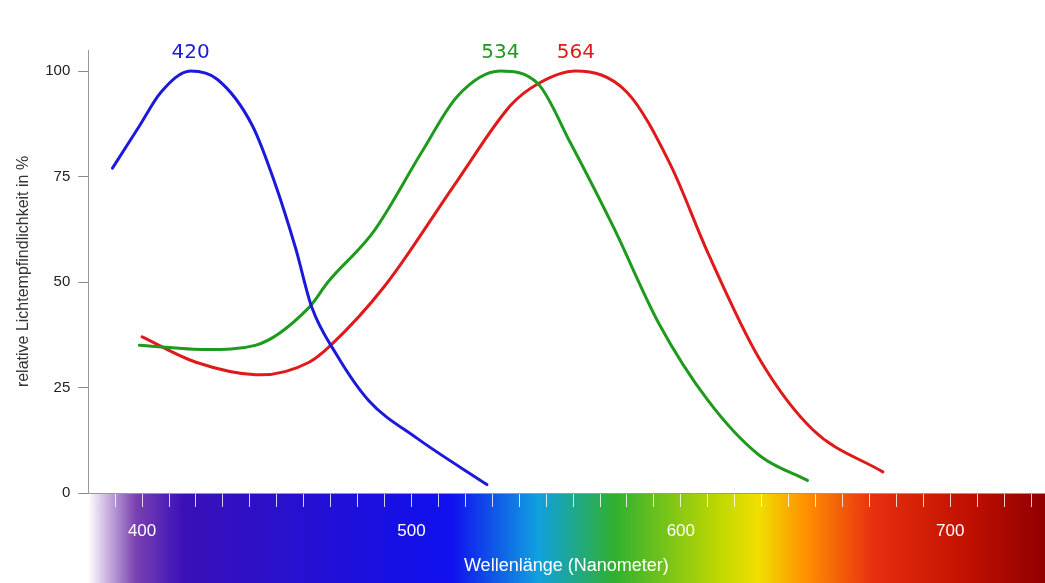 This screenshot has height=583, width=1045. I want to click on annotation: 564, so click(575, 51).